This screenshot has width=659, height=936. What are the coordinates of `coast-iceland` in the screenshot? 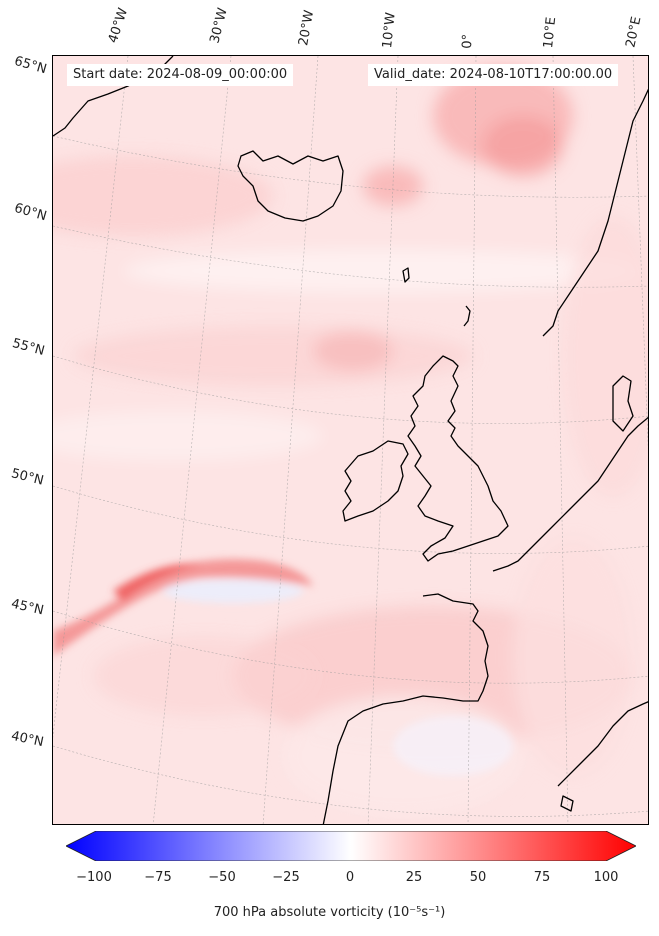 It's located at (290, 186).